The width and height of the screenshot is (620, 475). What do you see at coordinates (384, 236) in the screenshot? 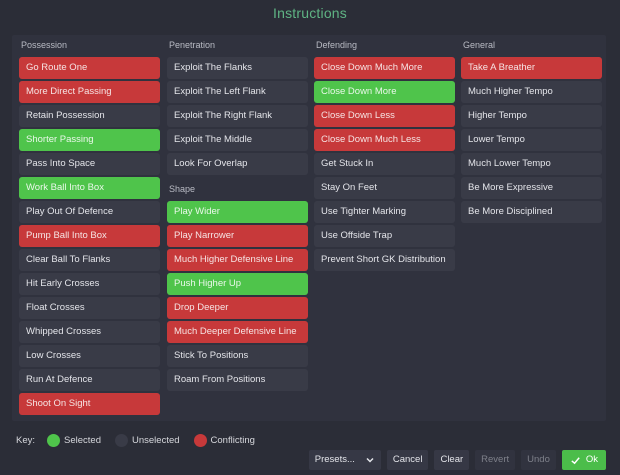
I see `instruction-option: Use Offside Trap` at bounding box center [384, 236].